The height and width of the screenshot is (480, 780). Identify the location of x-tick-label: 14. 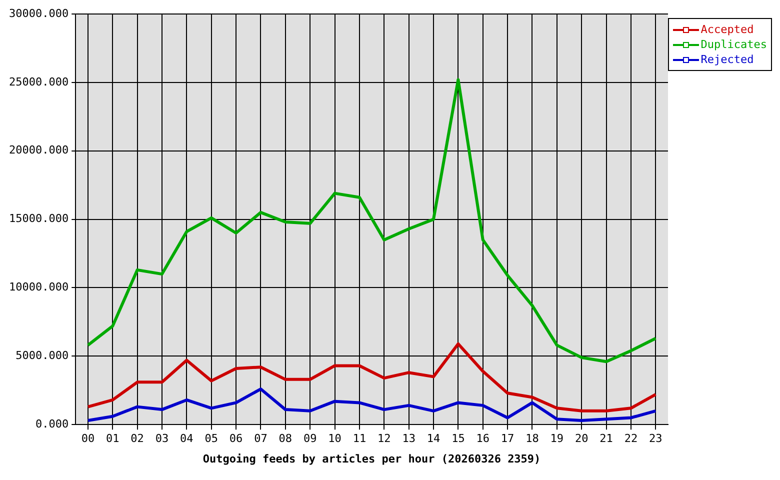
(433, 439).